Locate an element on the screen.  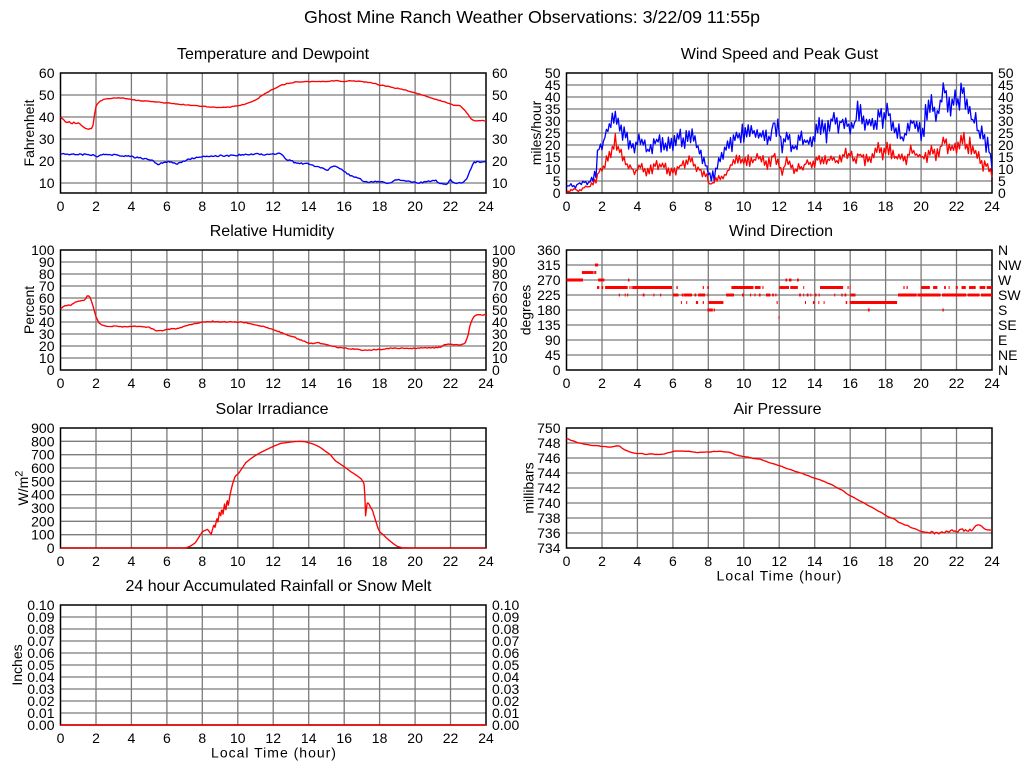
svg-text: 90 is located at coordinates (47, 262).